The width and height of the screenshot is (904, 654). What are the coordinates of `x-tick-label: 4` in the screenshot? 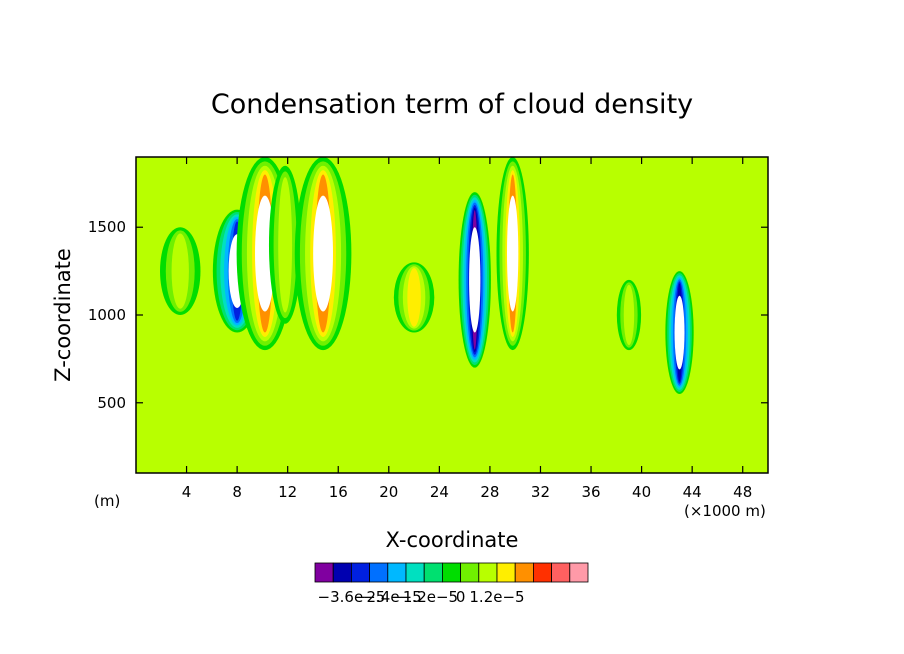 It's located at (187, 492).